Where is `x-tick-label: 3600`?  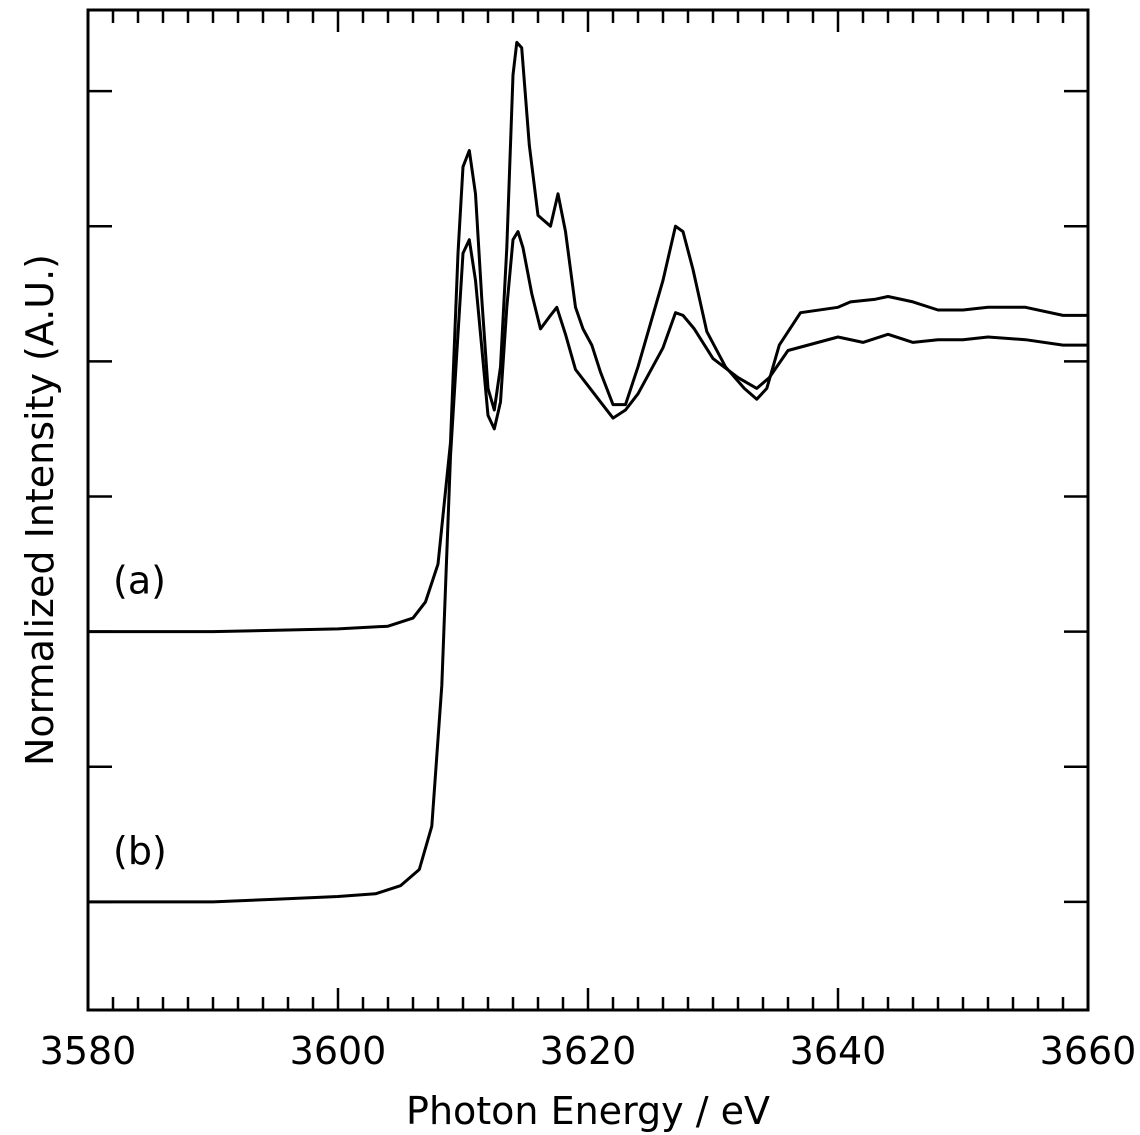 x-tick-label: 3600 is located at coordinates (338, 1051).